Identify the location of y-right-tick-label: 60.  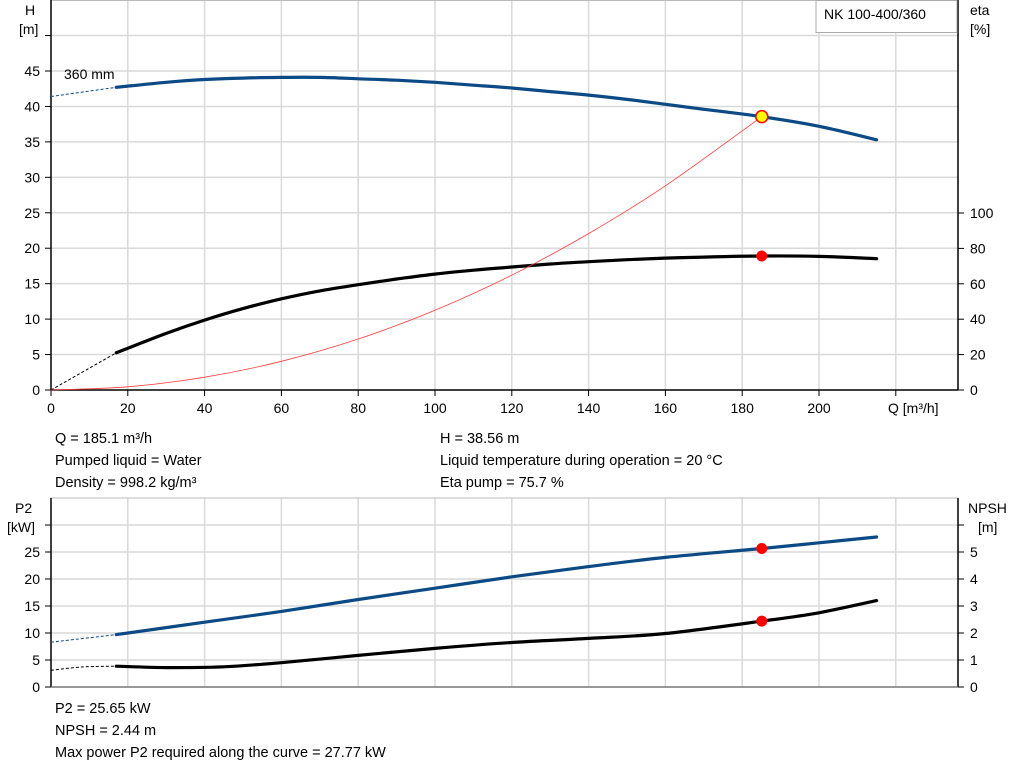
(978, 284).